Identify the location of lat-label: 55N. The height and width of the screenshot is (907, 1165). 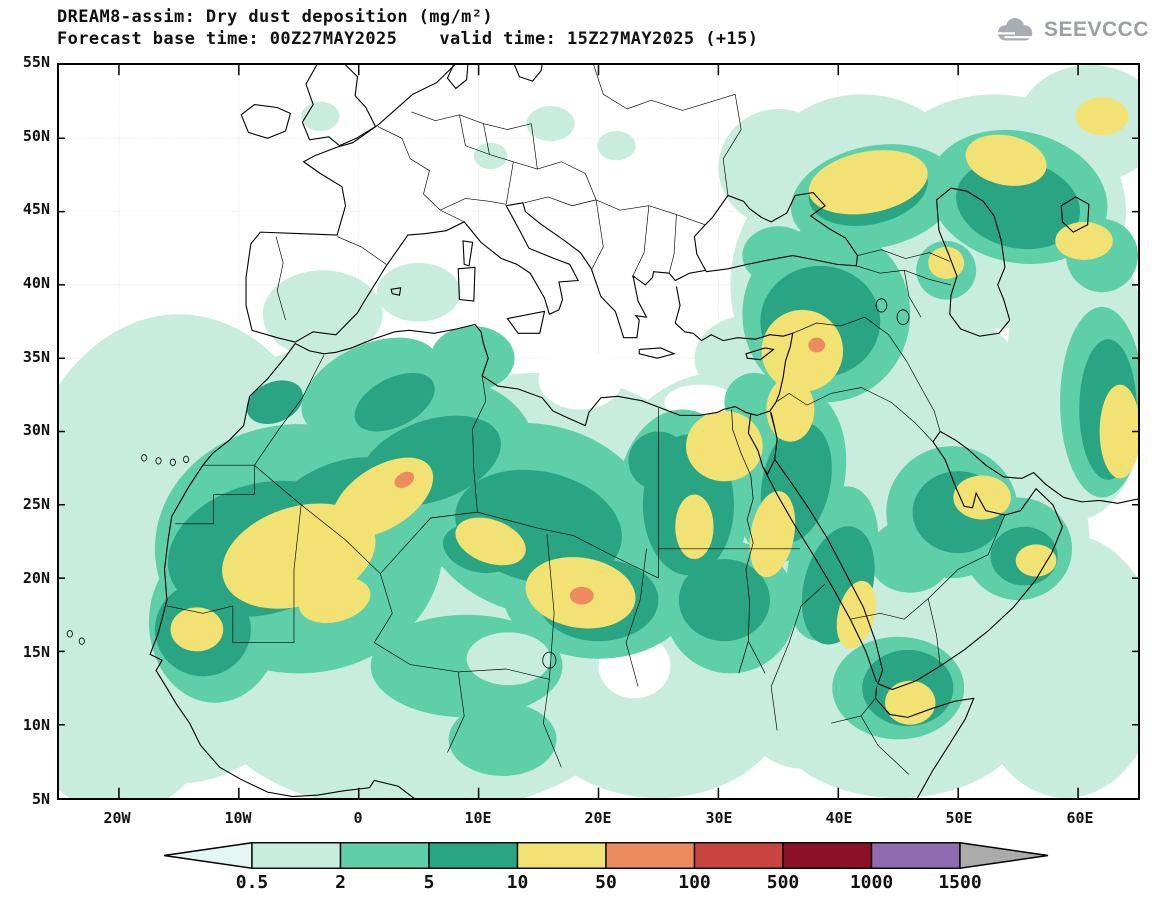
(36, 62).